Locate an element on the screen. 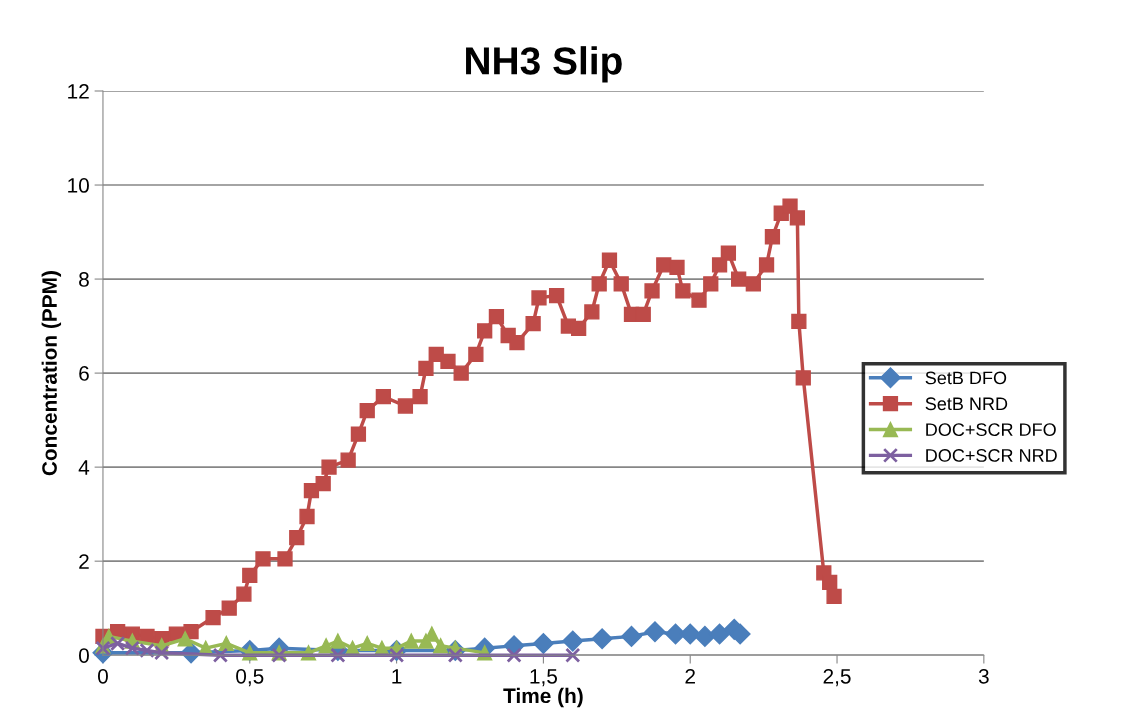 This screenshot has width=1144, height=728. chart-title: NH3 Slip is located at coordinates (544, 64).